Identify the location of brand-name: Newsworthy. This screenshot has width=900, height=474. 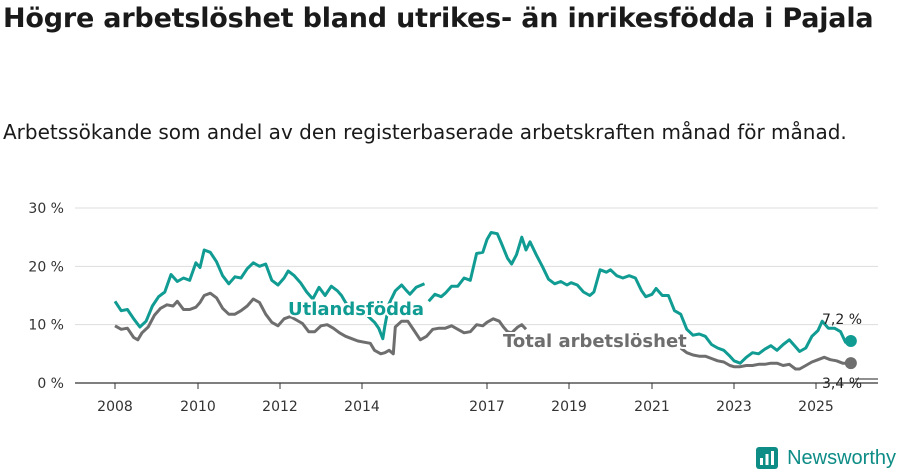
(841, 457).